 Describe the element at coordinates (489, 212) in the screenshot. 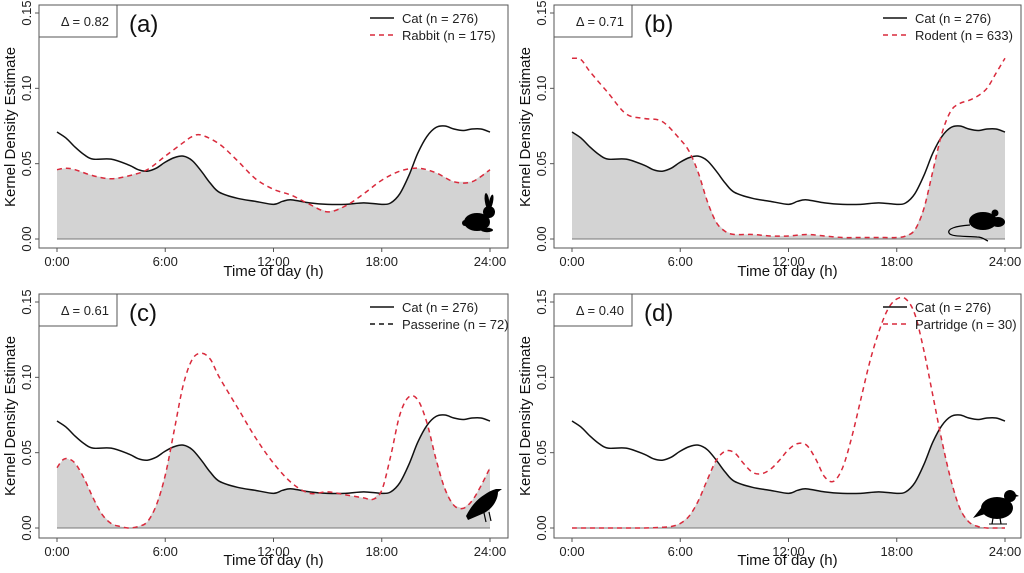

I see `rabbit-head` at that location.